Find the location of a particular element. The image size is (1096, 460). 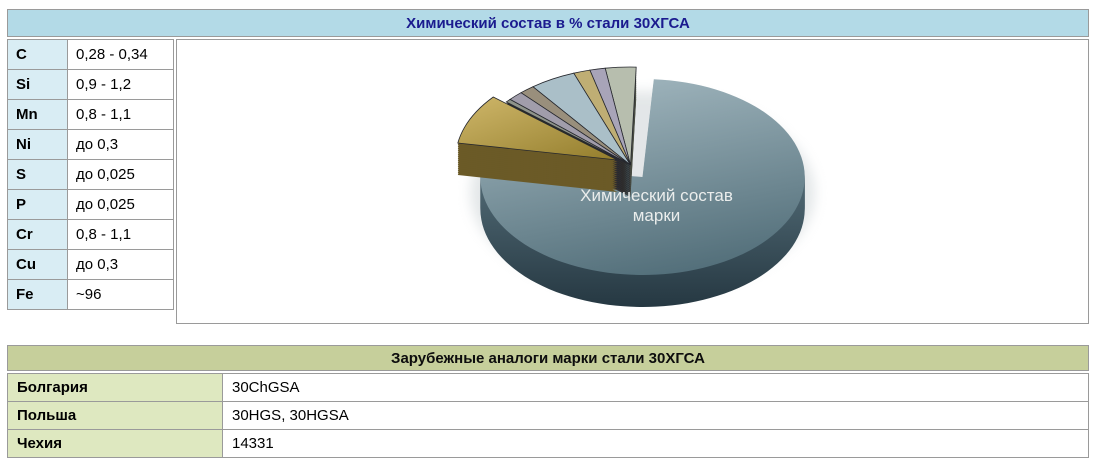

pie-label-line: марки is located at coordinates (657, 215).